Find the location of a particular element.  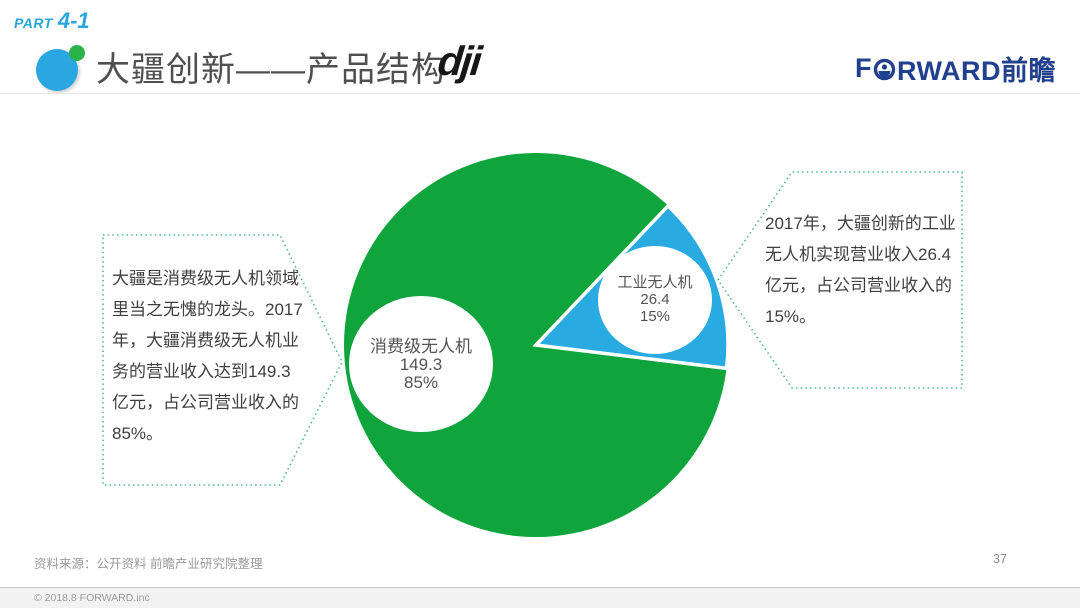

copyright: © 2018.8 FORWARD.inc is located at coordinates (92, 598).